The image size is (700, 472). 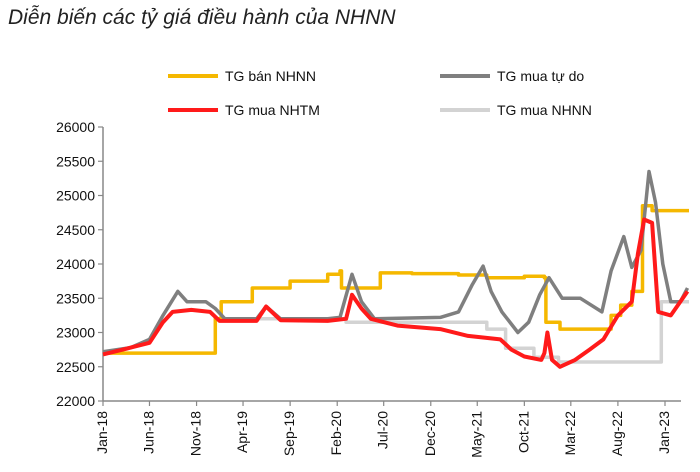 I want to click on x-tick-label: May-21, so click(x=476, y=434).